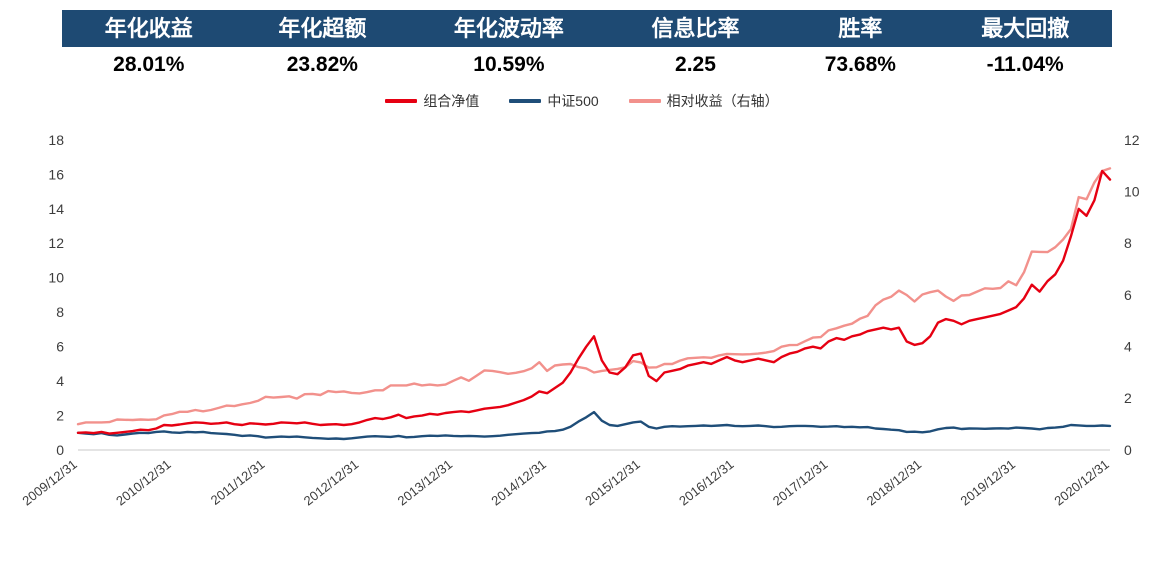 Image resolution: width=1164 pixels, height=577 pixels. Describe the element at coordinates (322, 64) in the screenshot. I see `stat-value-annual-excess: 23.82%` at that location.